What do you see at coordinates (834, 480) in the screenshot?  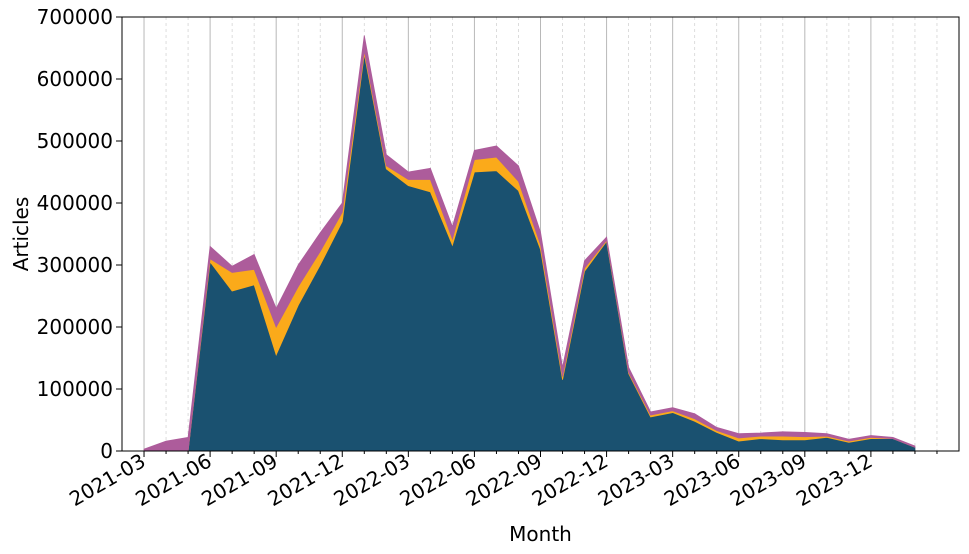 I see `x-tick-label: 2023-12` at bounding box center [834, 480].